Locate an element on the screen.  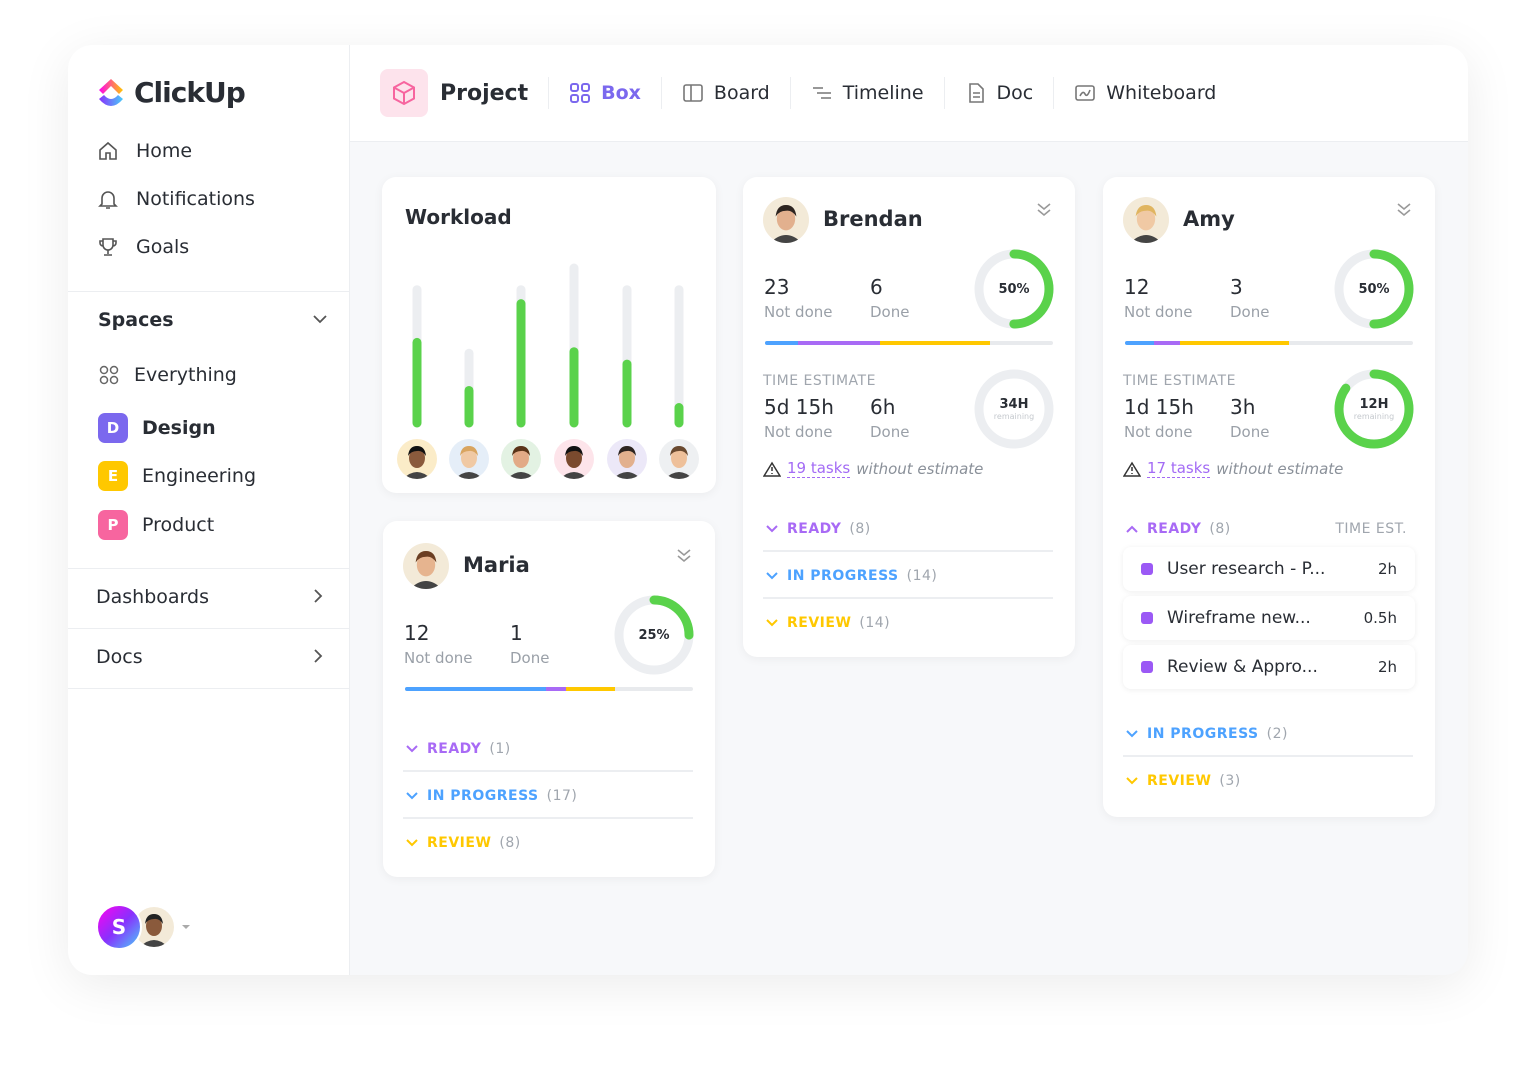
status-group-review: REVIEW (14) is located at coordinates (827, 623).